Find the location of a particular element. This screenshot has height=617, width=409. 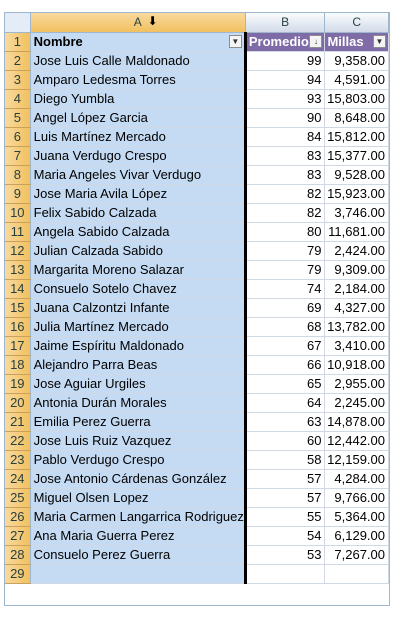

cell-millas: 15,812.00 is located at coordinates (356, 137).